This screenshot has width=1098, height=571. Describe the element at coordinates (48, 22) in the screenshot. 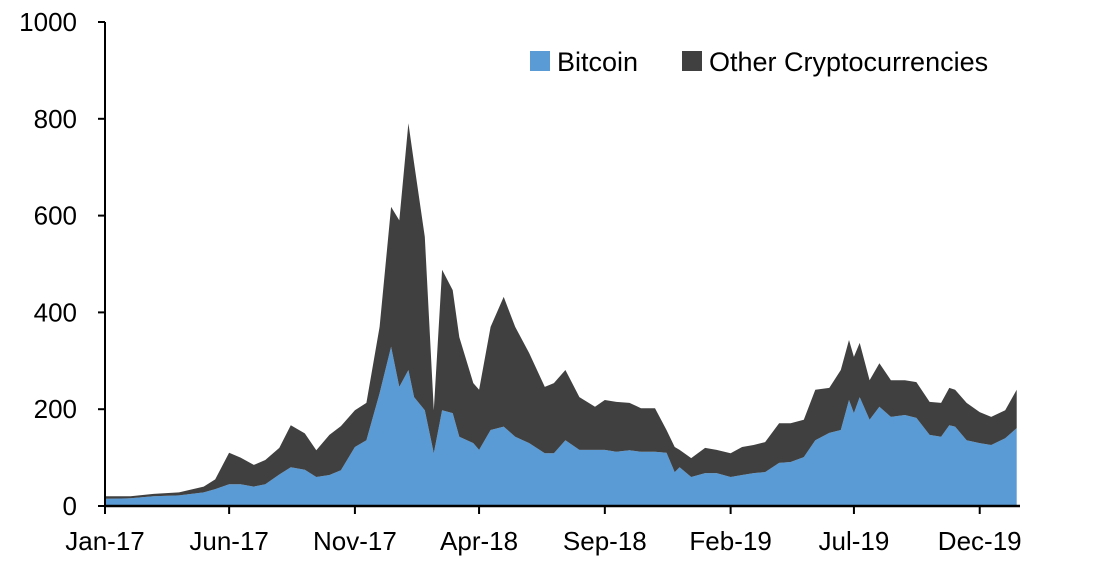

I see `y-tick-label: 1000` at that location.